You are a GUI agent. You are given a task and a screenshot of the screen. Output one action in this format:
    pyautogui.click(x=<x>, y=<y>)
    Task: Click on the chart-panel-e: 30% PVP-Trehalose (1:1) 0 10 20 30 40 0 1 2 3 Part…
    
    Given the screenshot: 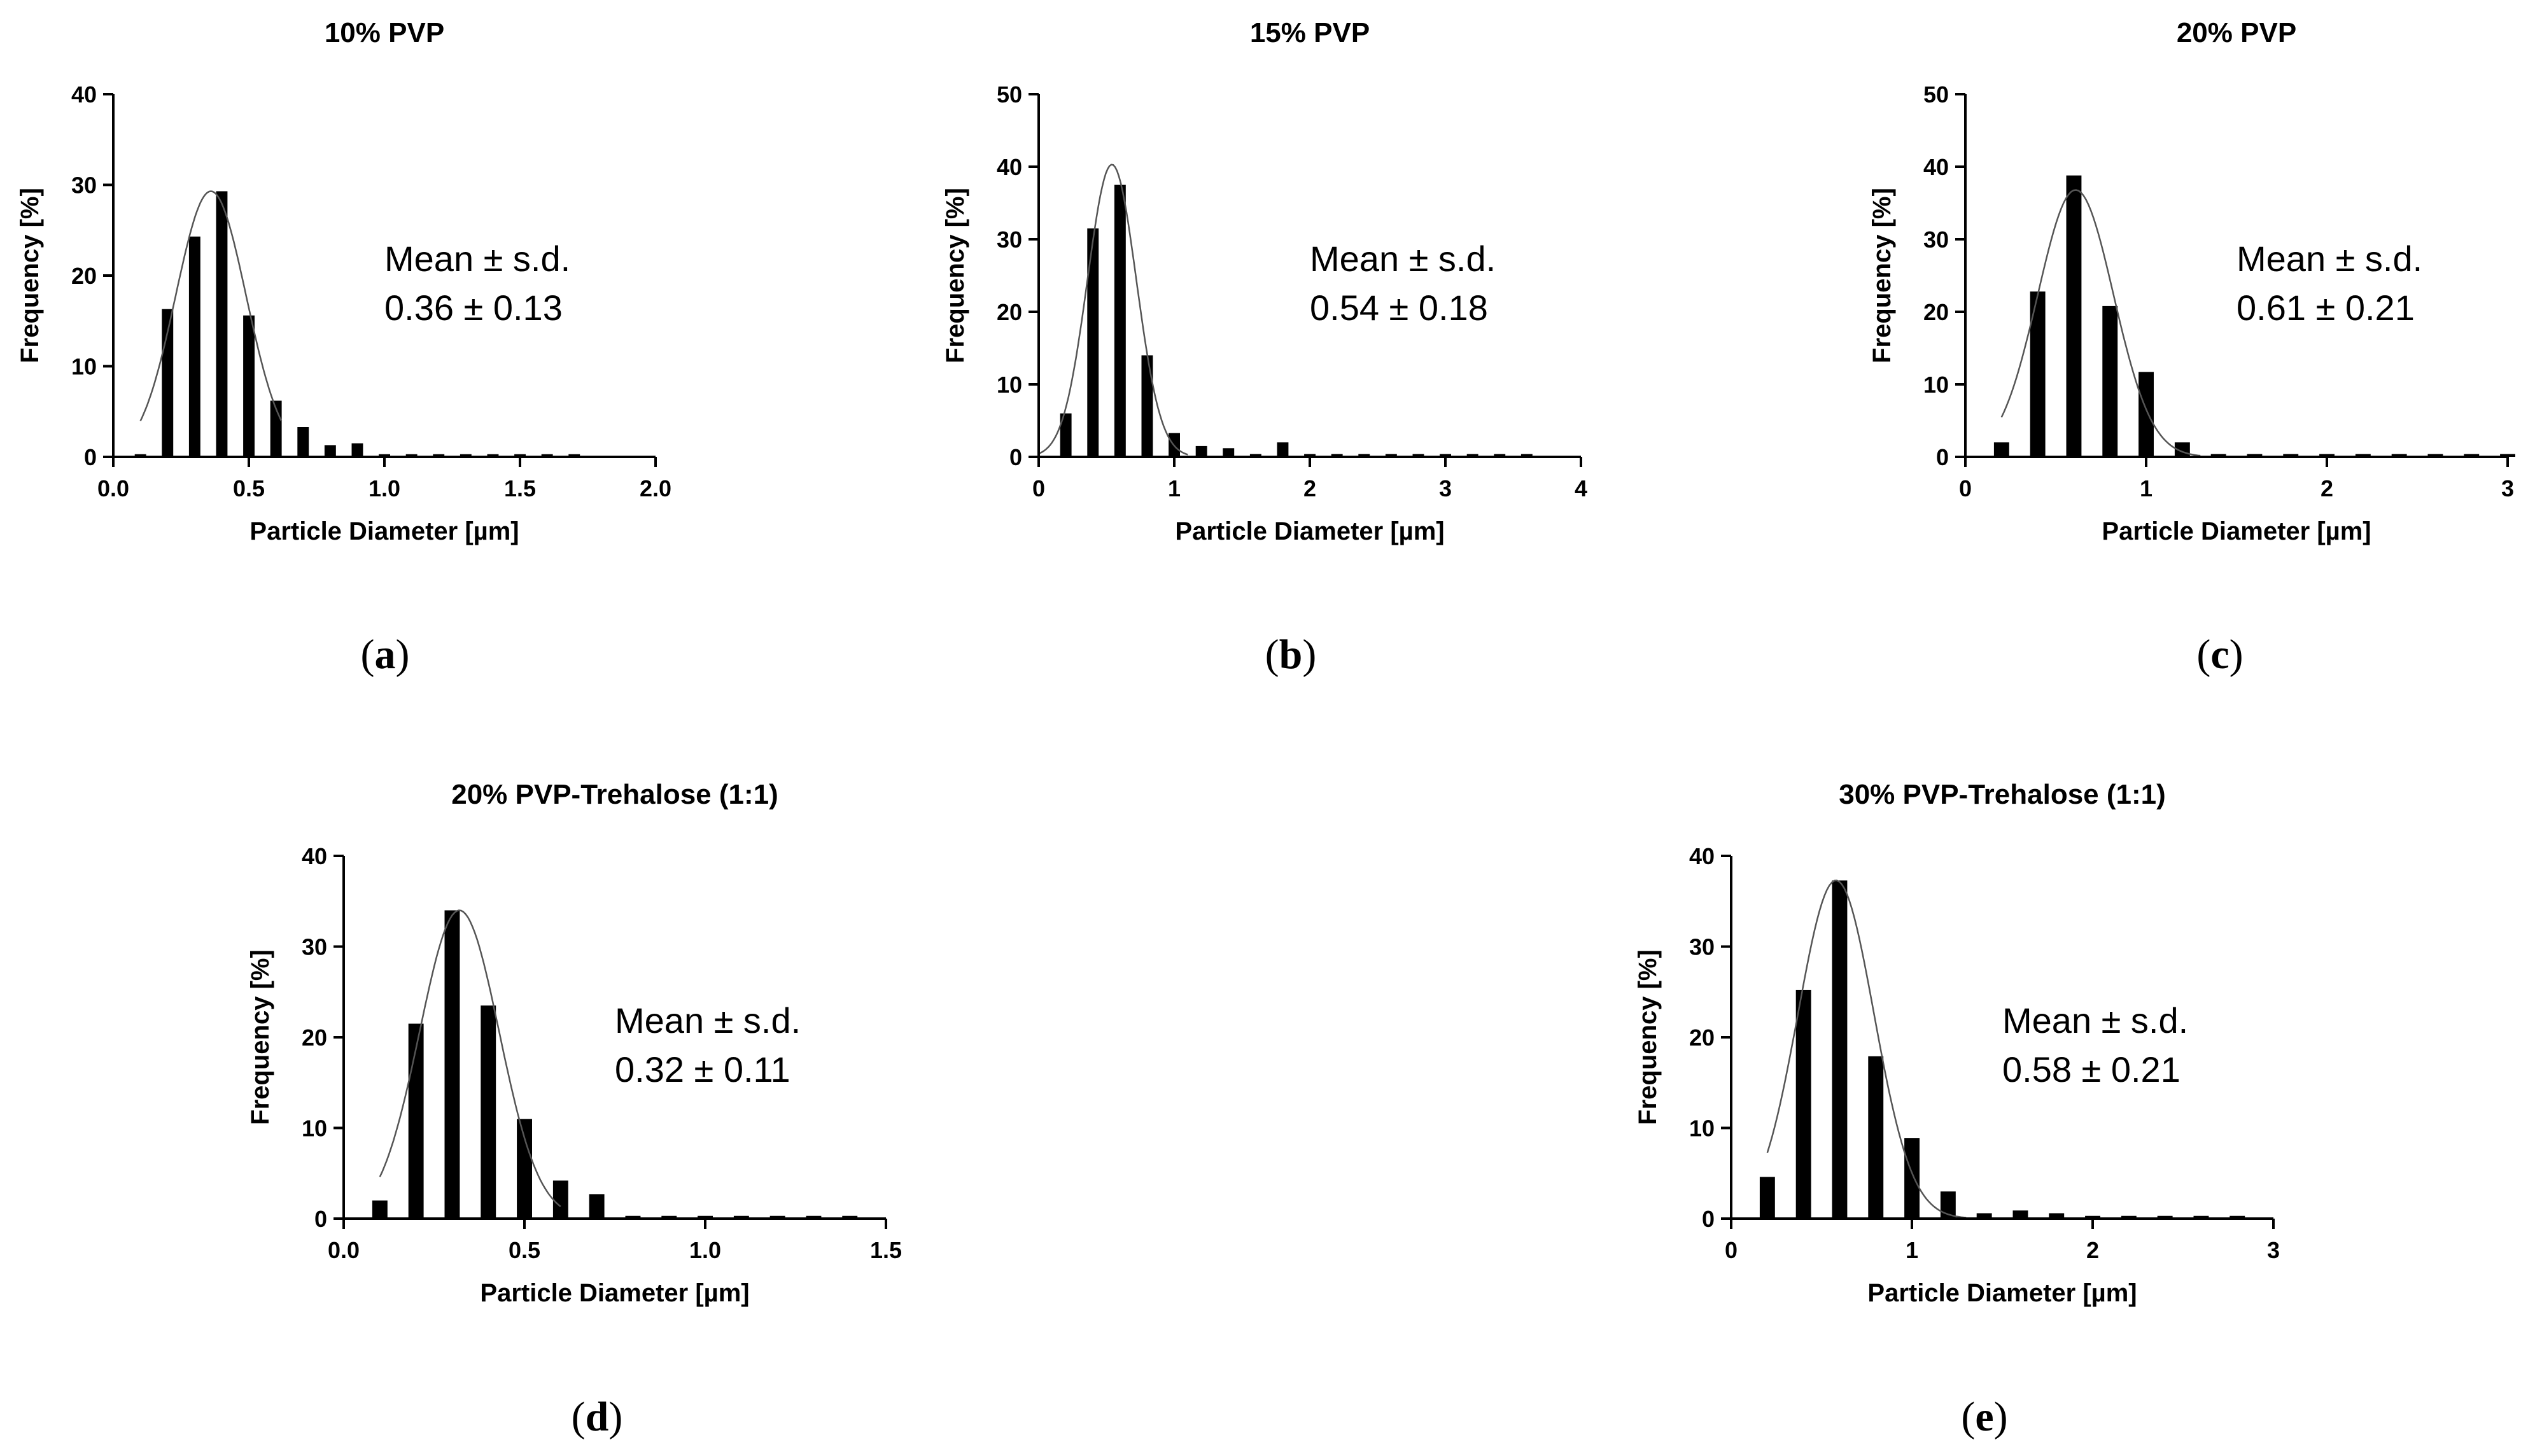 What is the action you would take?
    pyautogui.click(x=1957, y=1043)
    